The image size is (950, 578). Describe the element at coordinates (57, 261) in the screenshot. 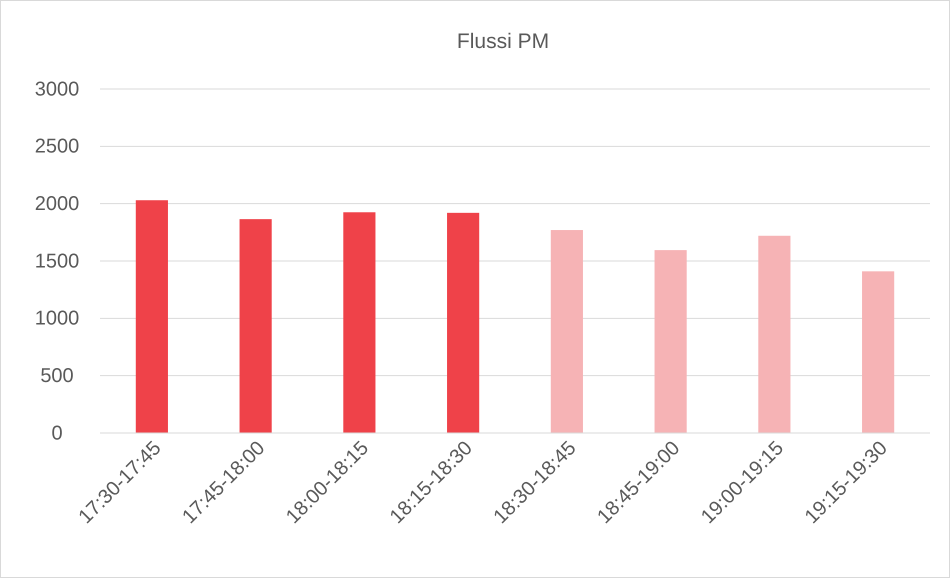

I see `y-tick-label: 1500` at that location.